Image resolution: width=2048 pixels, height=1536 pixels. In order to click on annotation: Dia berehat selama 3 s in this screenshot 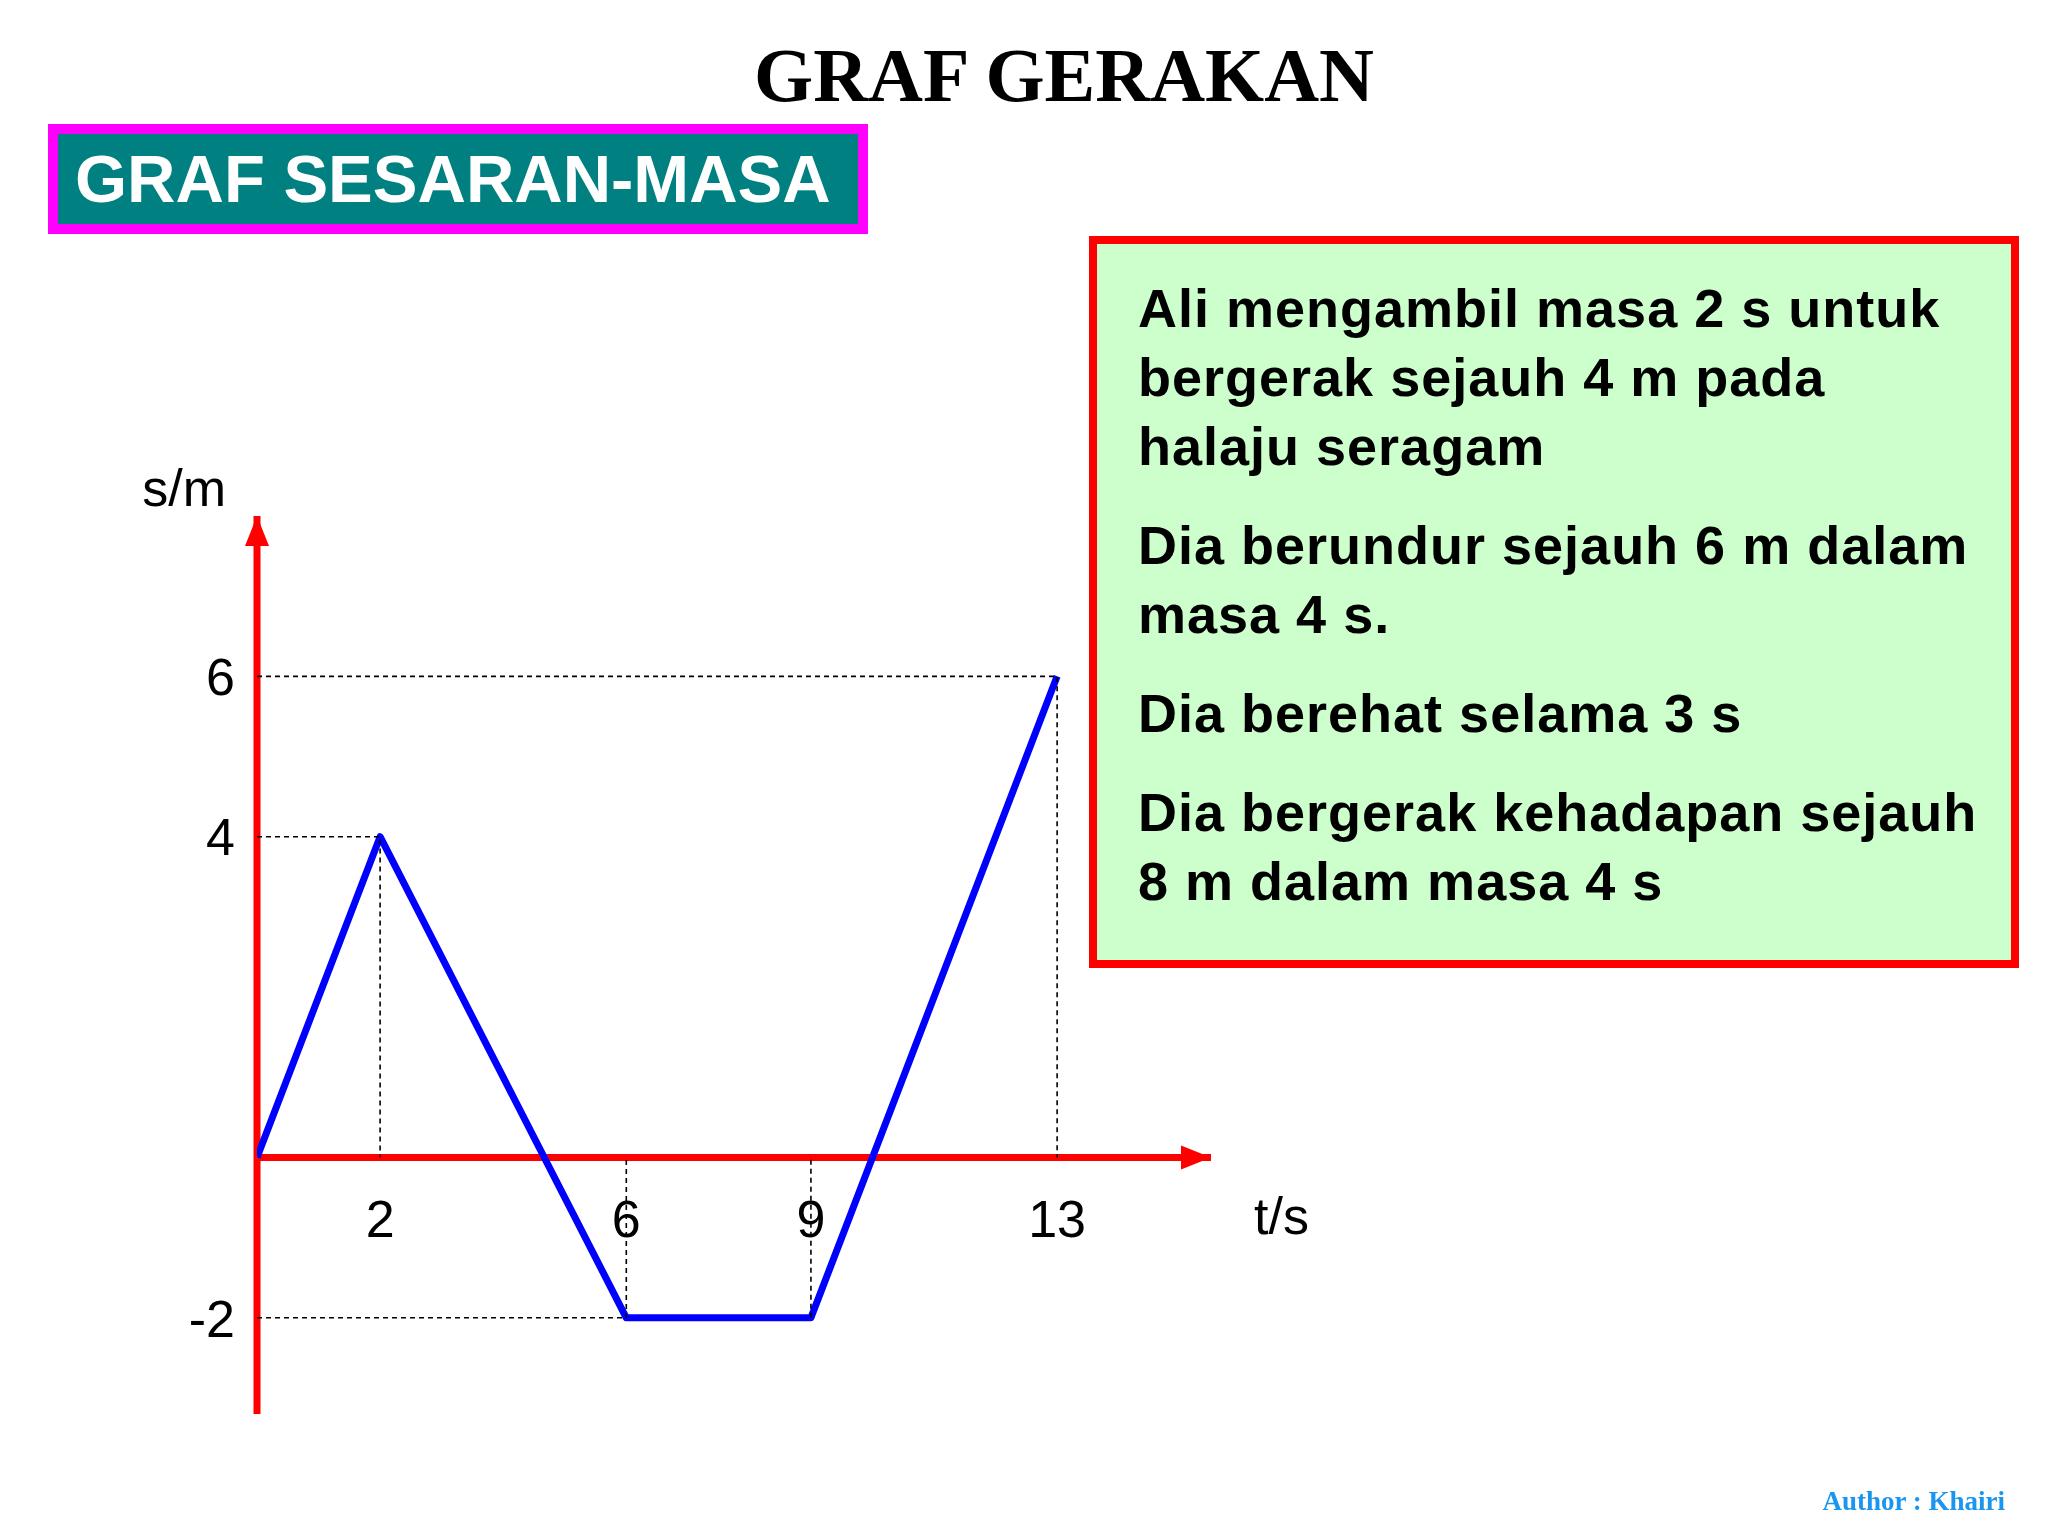, I will do `click(1440, 713)`.